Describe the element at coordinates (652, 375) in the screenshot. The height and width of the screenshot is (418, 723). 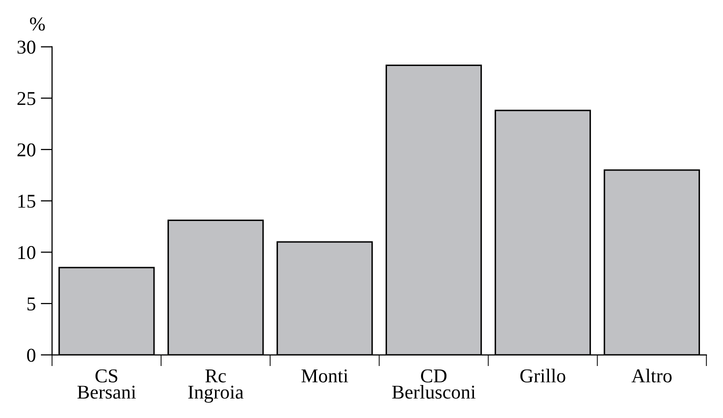
I see `x-tick-label: Altro` at that location.